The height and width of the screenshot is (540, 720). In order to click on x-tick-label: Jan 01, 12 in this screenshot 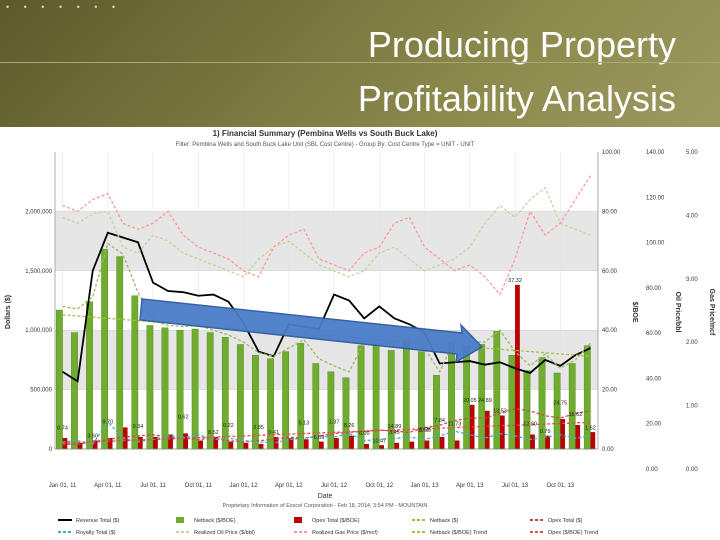, I will do `click(244, 486)`.